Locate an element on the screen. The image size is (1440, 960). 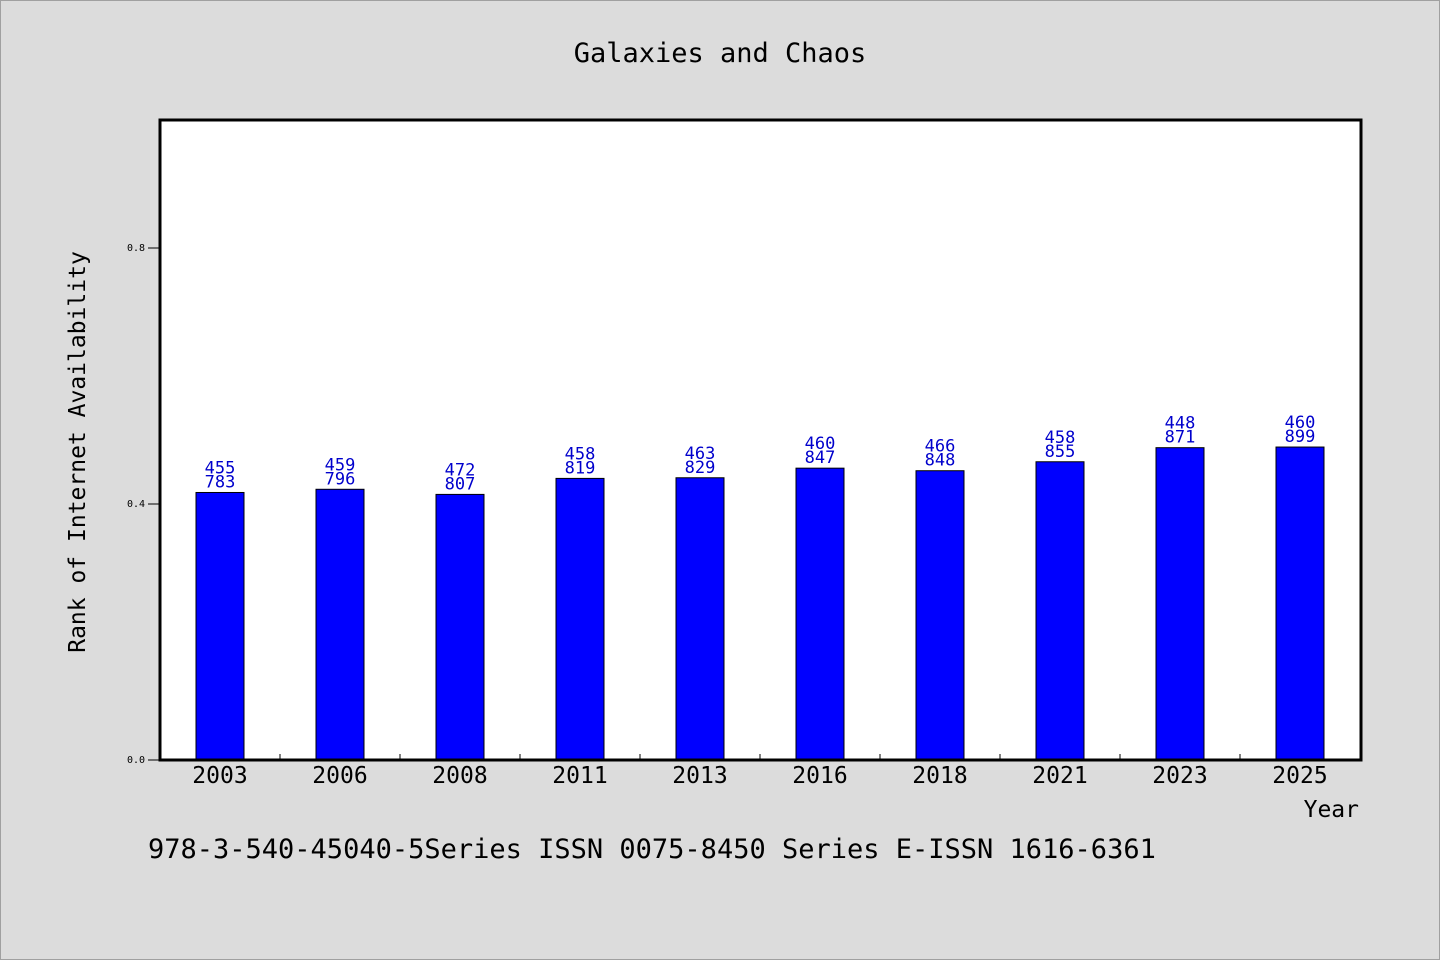
x-tick-label: 2006 is located at coordinates (339, 776).